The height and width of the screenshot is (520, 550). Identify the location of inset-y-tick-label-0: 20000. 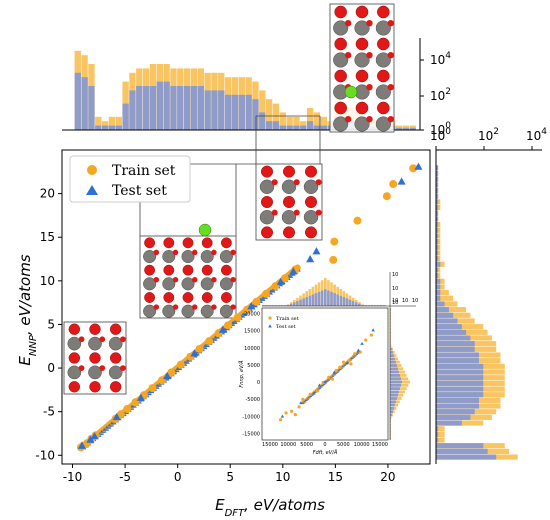
(252, 315).